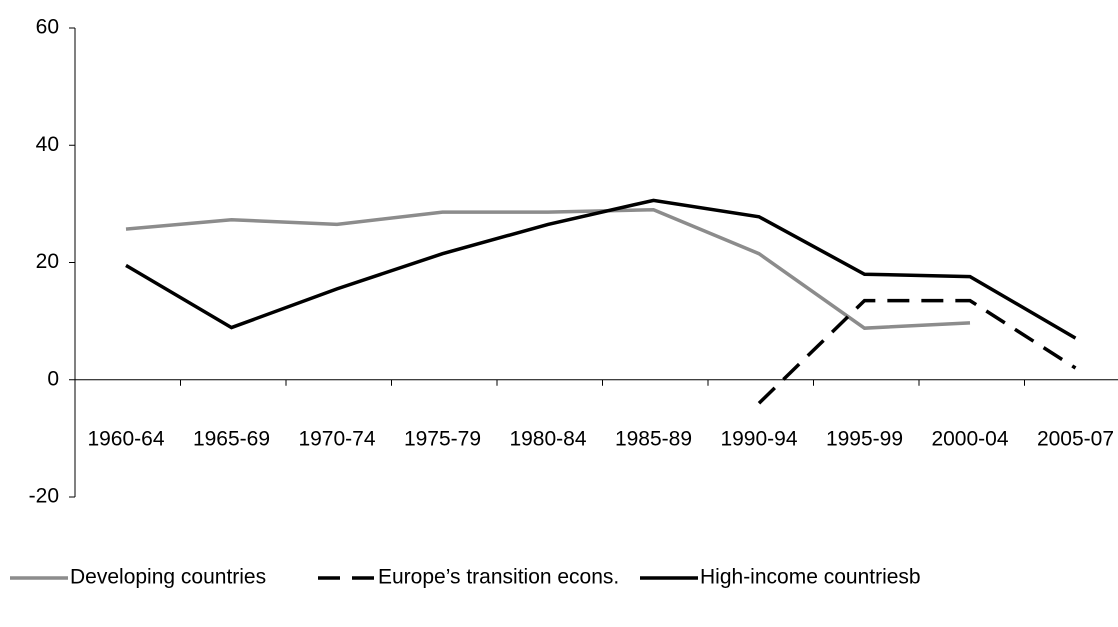 This screenshot has height=627, width=1118. Describe the element at coordinates (53, 378) in the screenshot. I see `y-tick-label: 0` at that location.